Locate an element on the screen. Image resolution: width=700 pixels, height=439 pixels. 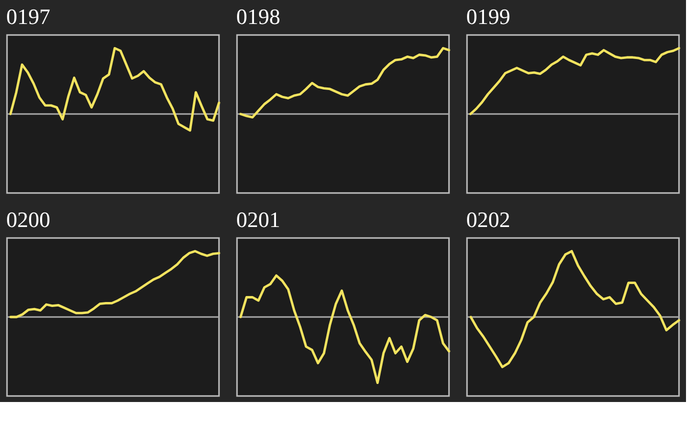
chart-title: 0200 is located at coordinates (28, 219).